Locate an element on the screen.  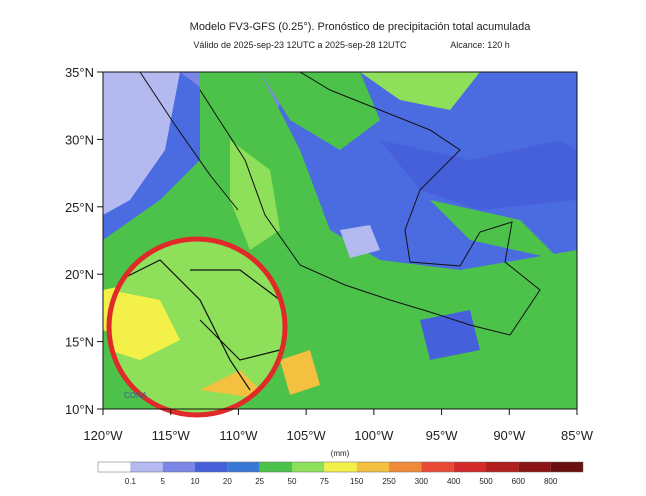
lon-label: 105°W is located at coordinates (307, 435).